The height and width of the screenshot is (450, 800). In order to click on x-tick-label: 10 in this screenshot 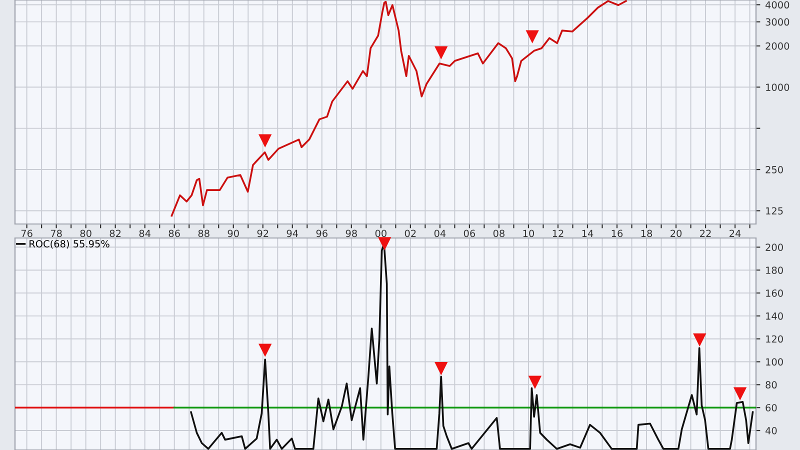, I will do `click(528, 234)`.